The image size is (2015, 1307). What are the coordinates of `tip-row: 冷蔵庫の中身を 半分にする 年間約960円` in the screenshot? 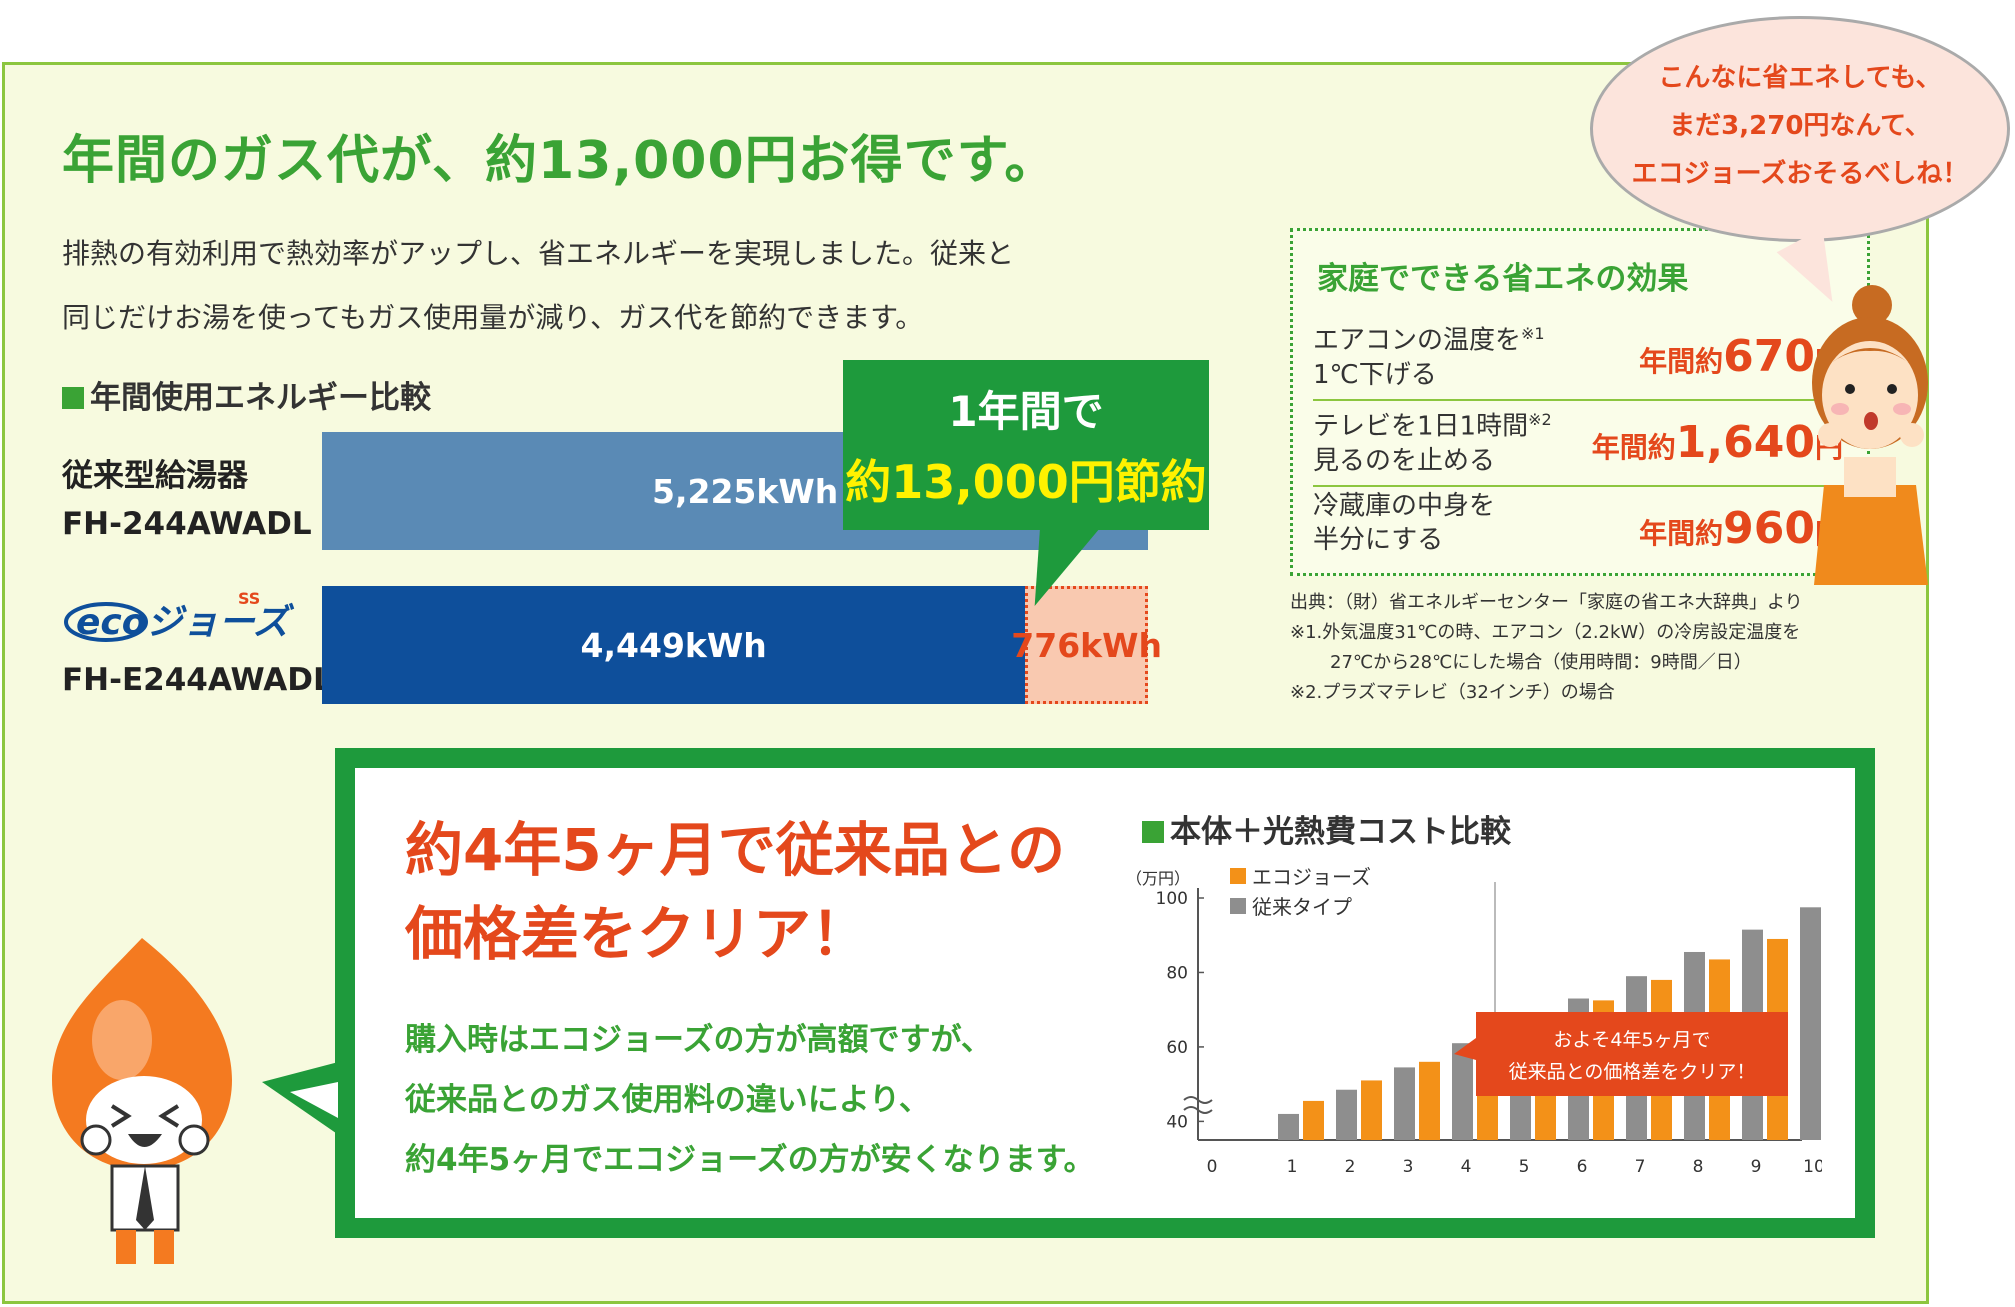 It's located at (1578, 528).